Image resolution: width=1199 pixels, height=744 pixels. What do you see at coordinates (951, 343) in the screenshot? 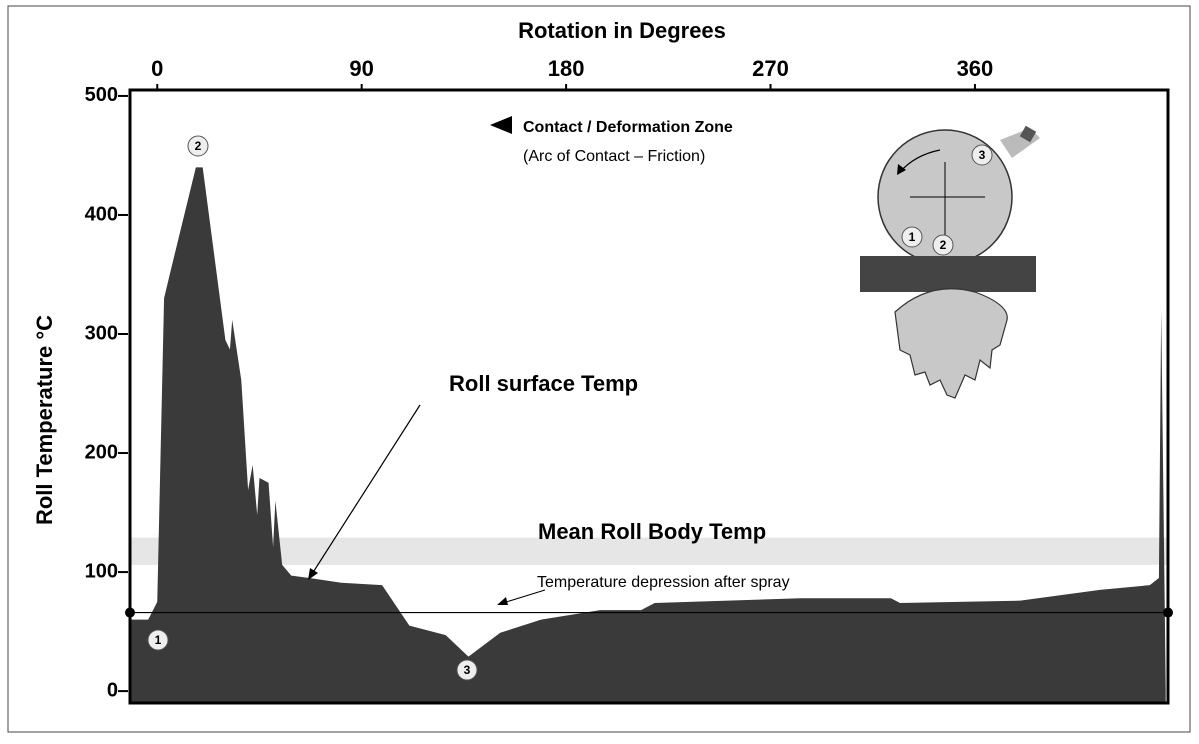
I see `lower-roll` at bounding box center [951, 343].